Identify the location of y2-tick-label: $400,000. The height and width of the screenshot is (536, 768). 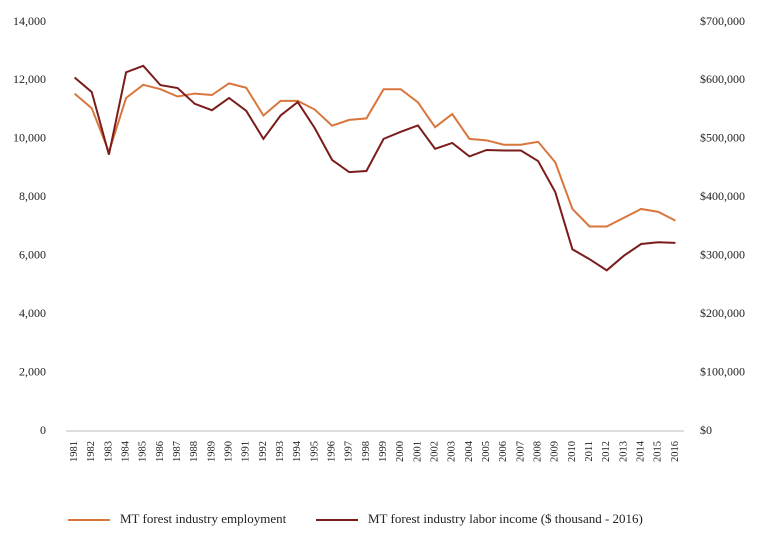
(722, 196).